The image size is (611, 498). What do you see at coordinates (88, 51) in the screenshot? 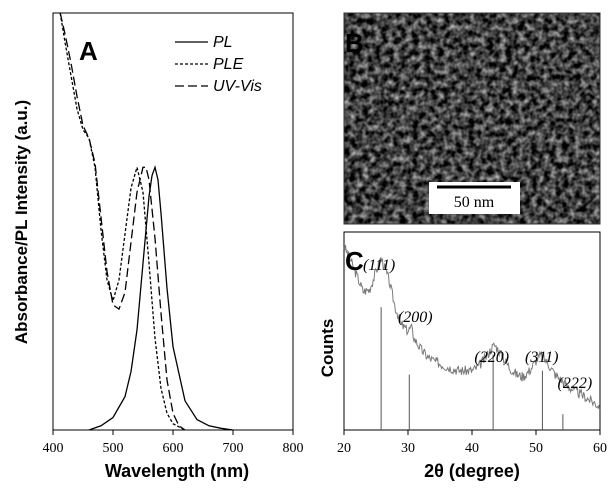
I see `panel-a-letter: A` at bounding box center [88, 51].